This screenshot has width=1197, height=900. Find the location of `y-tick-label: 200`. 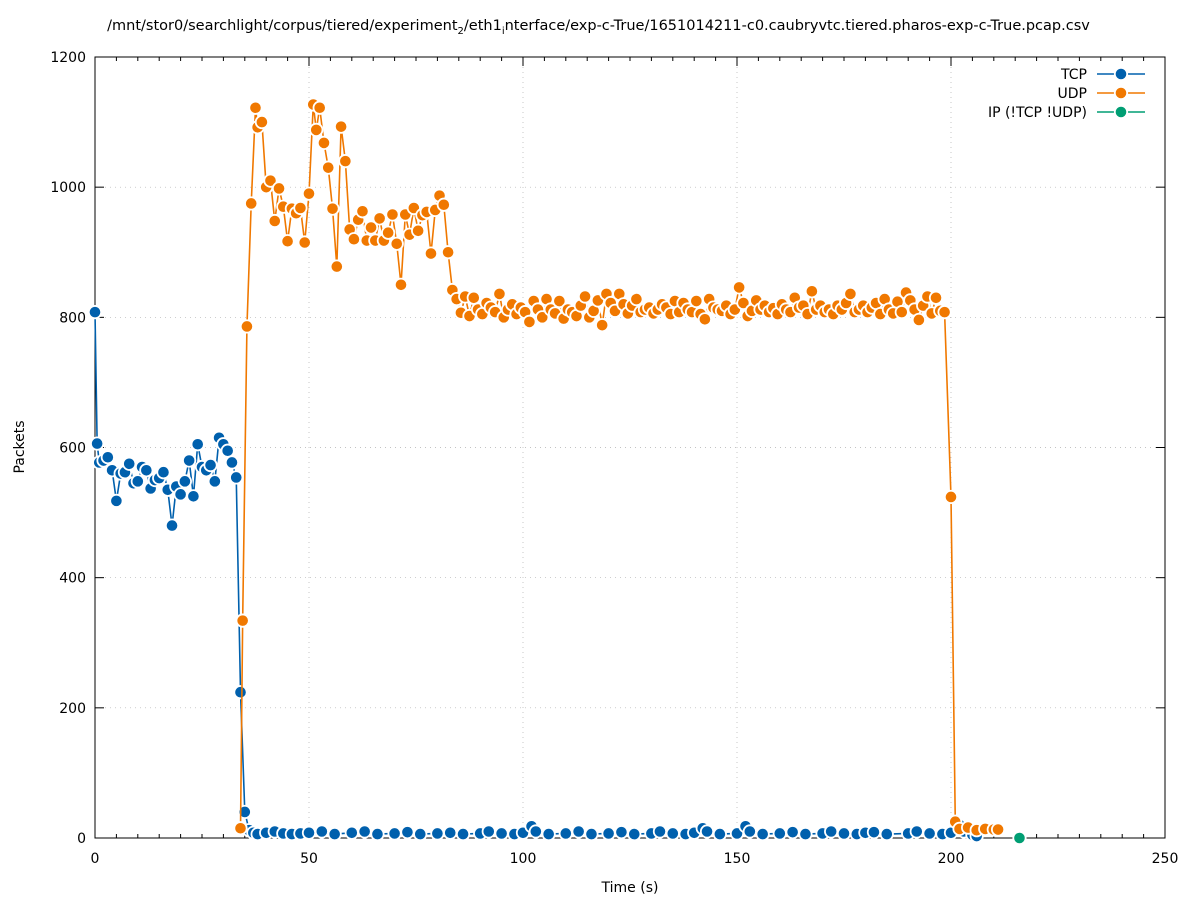

y-tick-label: 200 is located at coordinates (72, 709).